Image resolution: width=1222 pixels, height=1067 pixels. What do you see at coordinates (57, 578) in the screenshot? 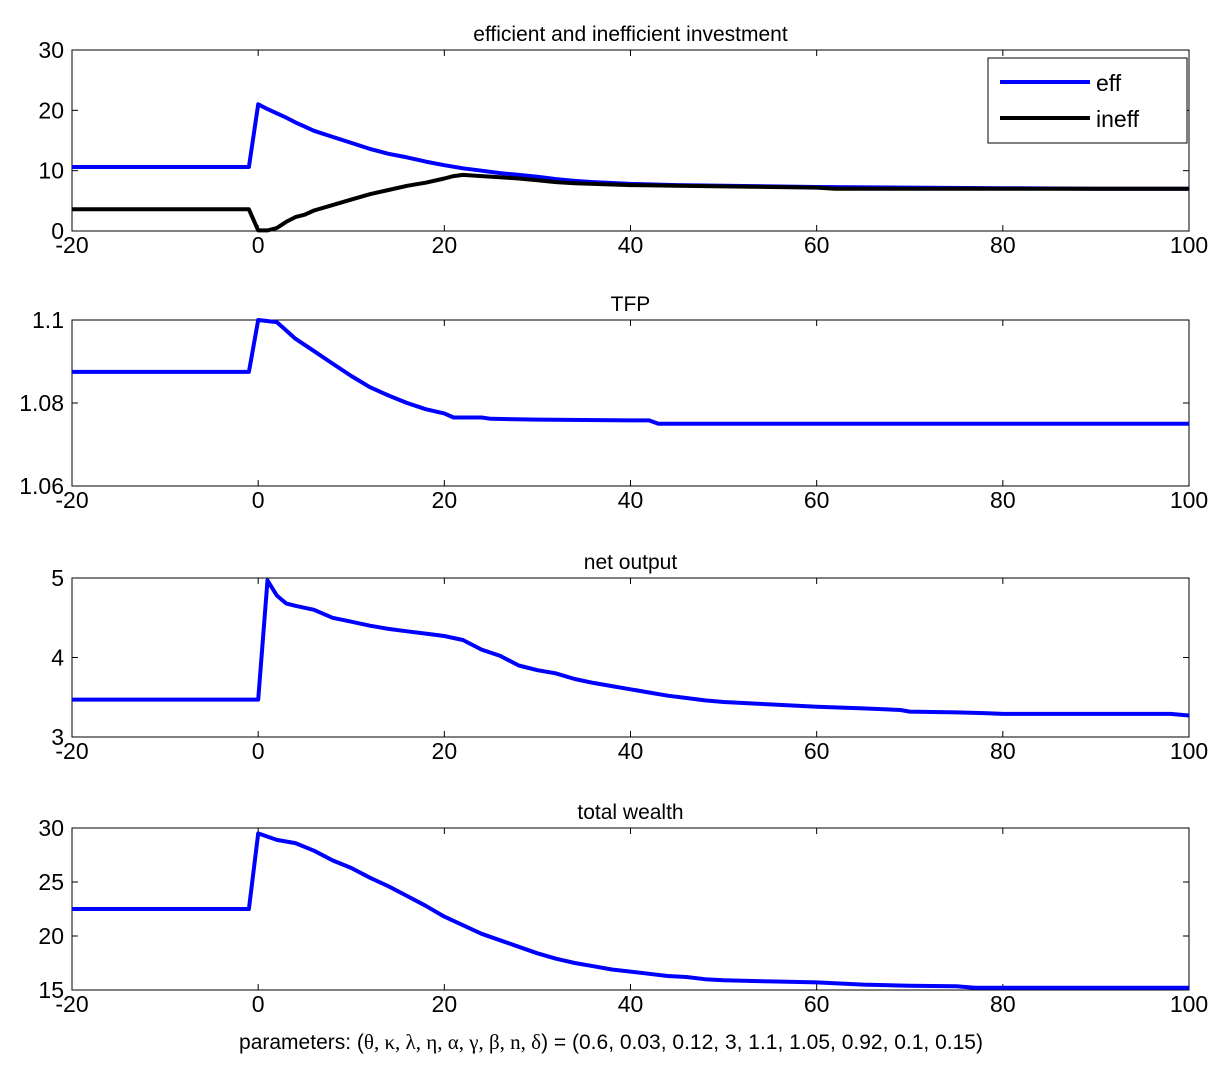
I see `y-tick-label: 5` at bounding box center [57, 578].